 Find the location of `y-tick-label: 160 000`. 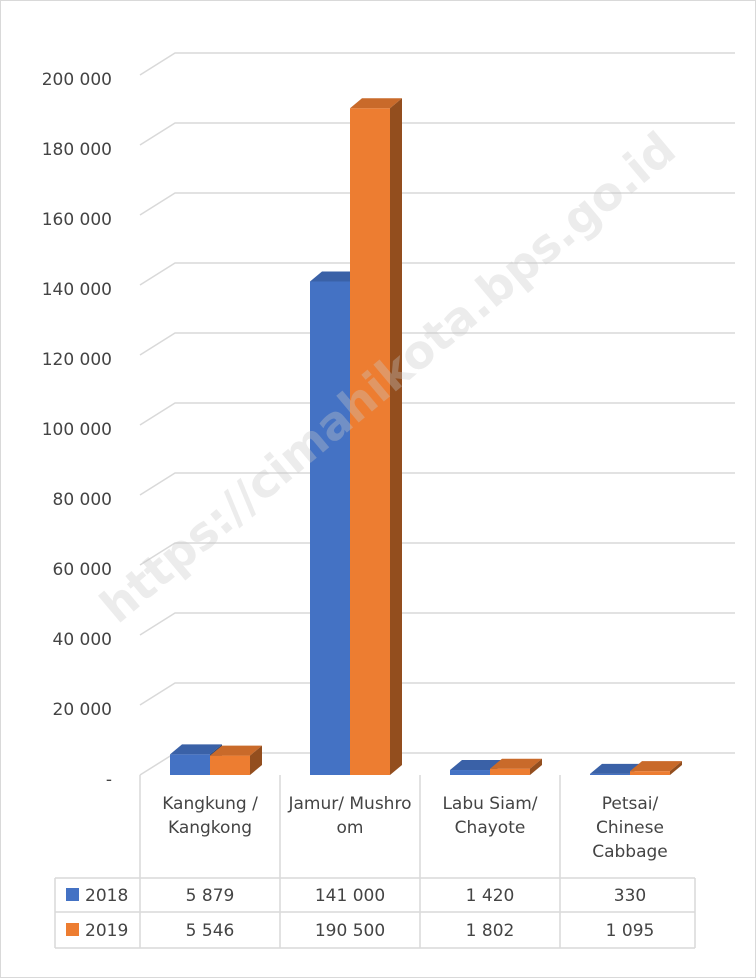

y-tick-label: 160 000 is located at coordinates (77, 220).